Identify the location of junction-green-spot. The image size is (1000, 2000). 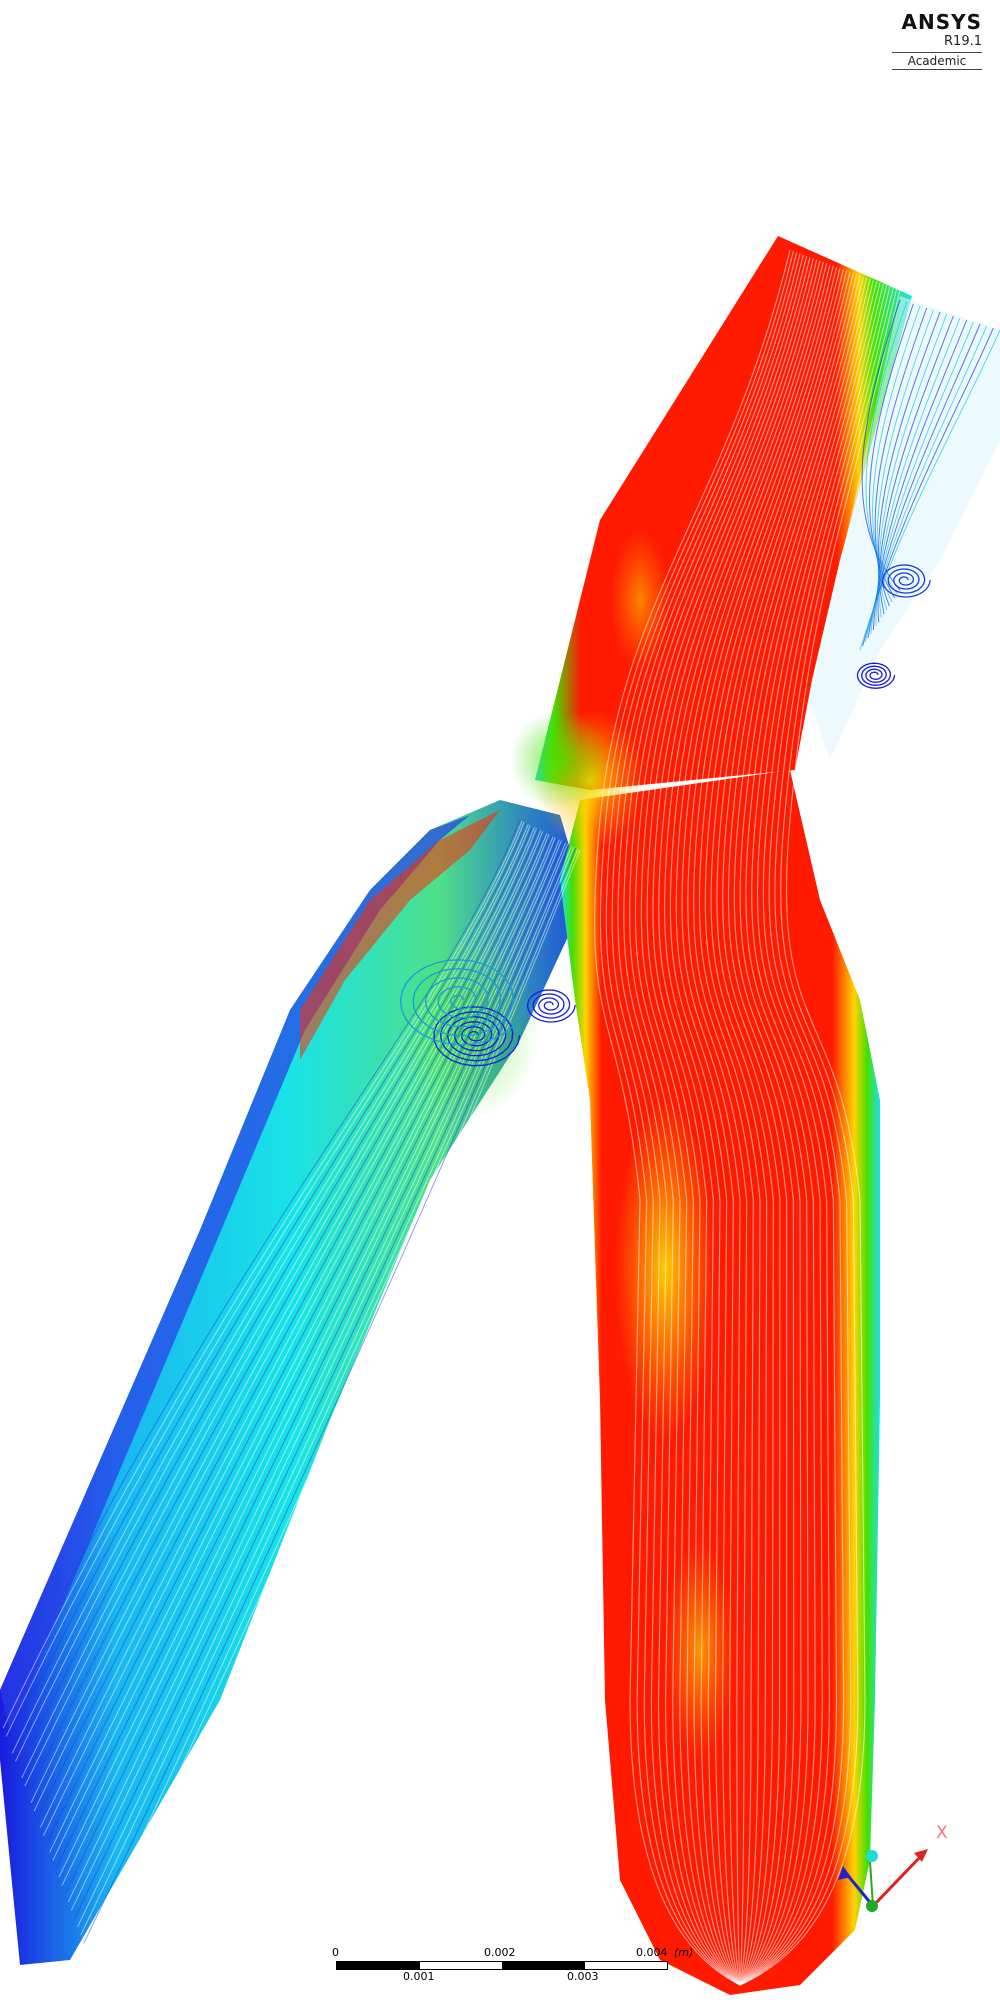
(560, 760).